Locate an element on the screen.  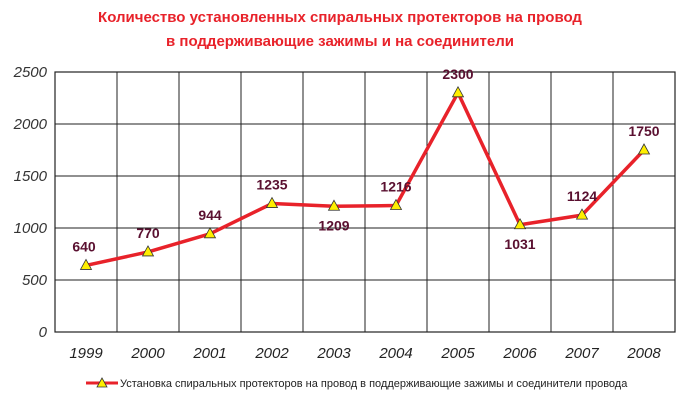
chart-title-line-2: в поддерживающие зажимы и на соединители is located at coordinates (340, 41).